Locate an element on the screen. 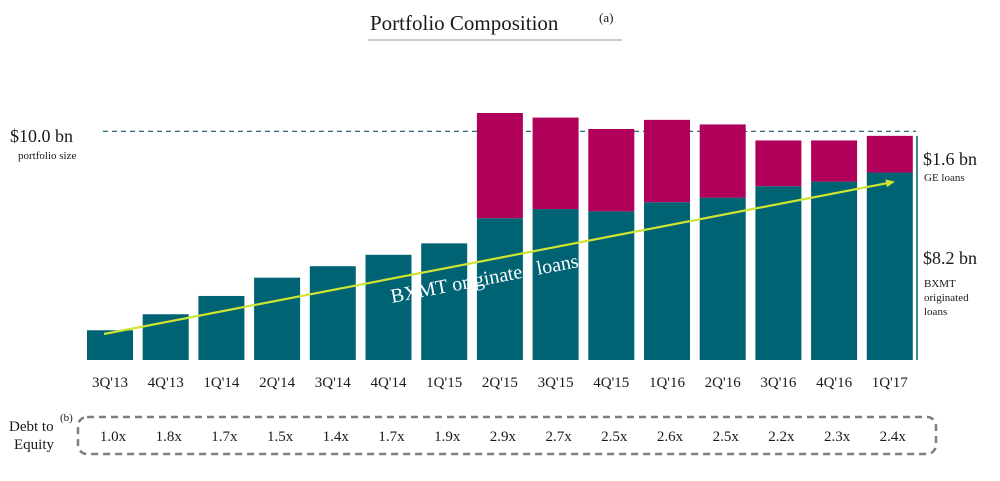 This screenshot has width=1000, height=481. debt-to-equity-value: 1.9x is located at coordinates (447, 437).